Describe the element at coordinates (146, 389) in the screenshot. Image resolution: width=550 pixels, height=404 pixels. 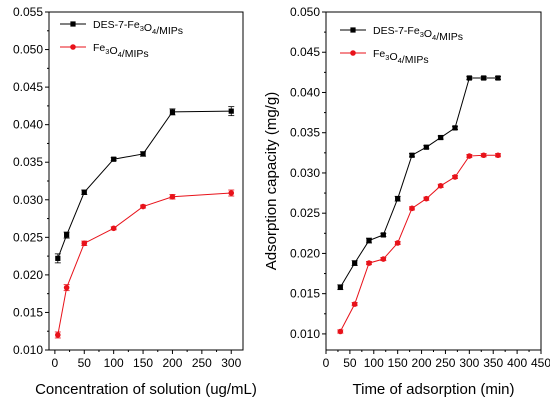
I see `x-axis-title: Concentration of solution (ug/mL)` at that location.